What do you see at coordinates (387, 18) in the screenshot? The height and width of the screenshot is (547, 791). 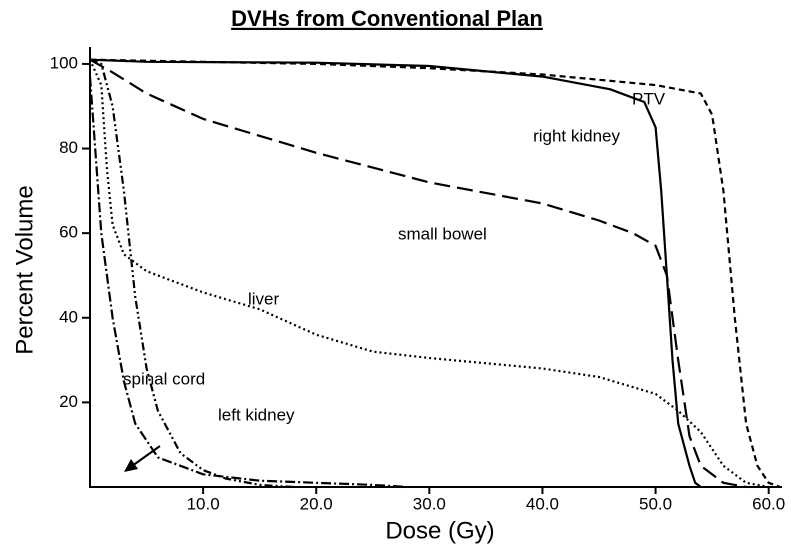 I see `chart-title: DVHs from Conventional Plan` at bounding box center [387, 18].